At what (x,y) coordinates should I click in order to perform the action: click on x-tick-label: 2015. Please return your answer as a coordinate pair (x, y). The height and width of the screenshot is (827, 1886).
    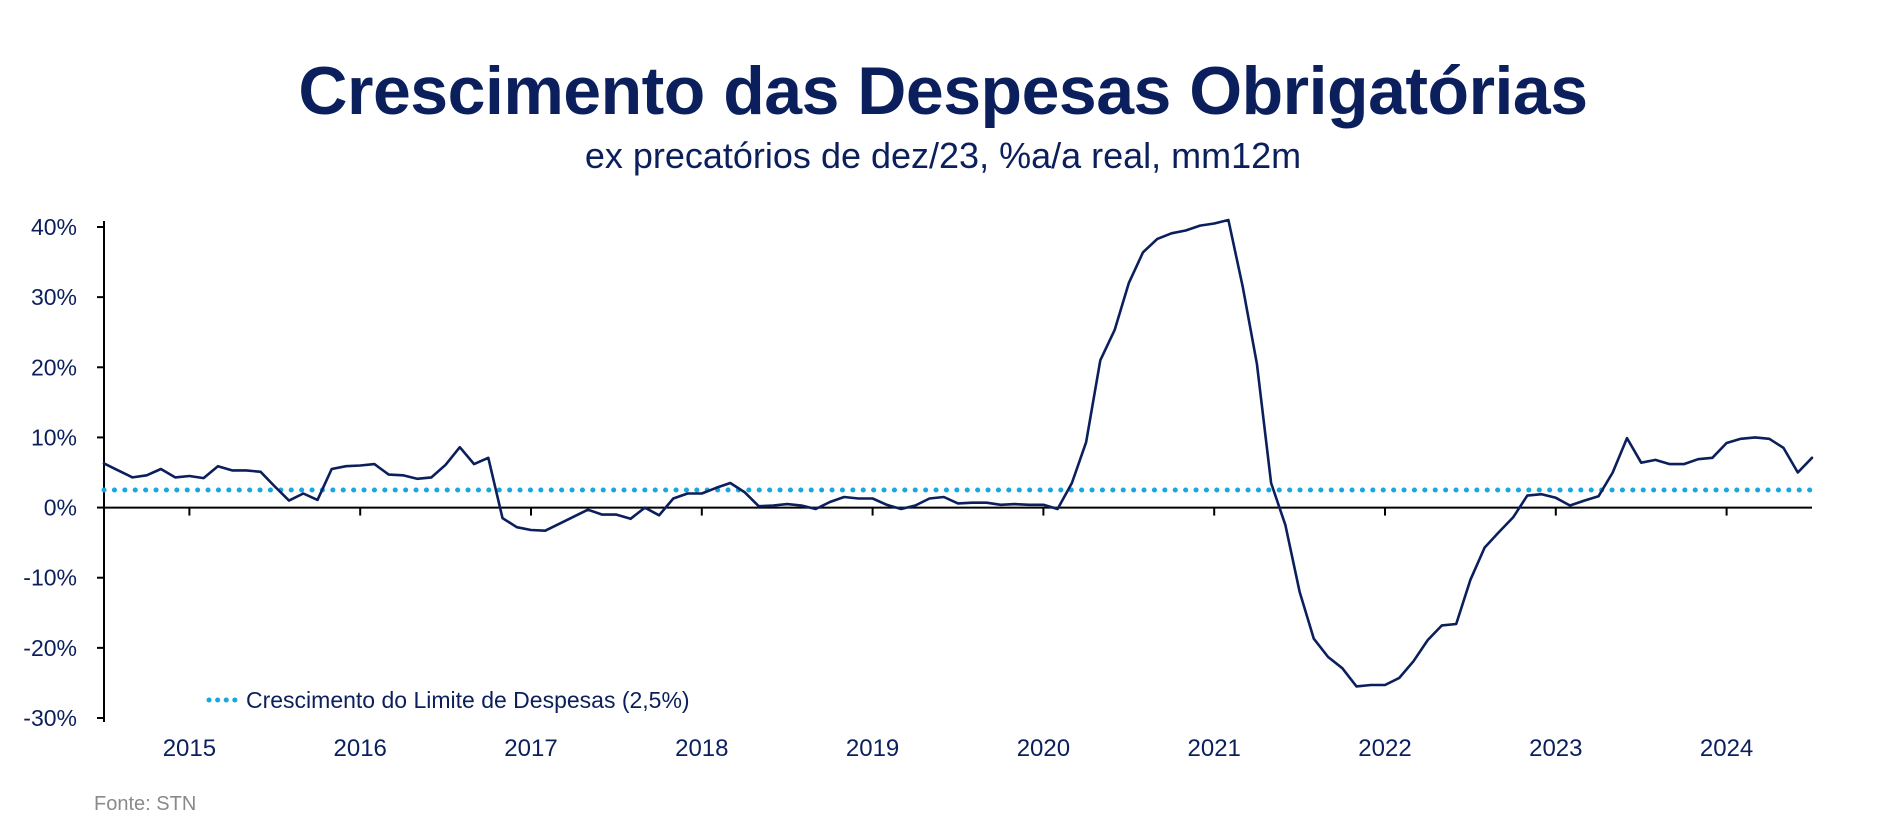
    Looking at the image, I should click on (189, 748).